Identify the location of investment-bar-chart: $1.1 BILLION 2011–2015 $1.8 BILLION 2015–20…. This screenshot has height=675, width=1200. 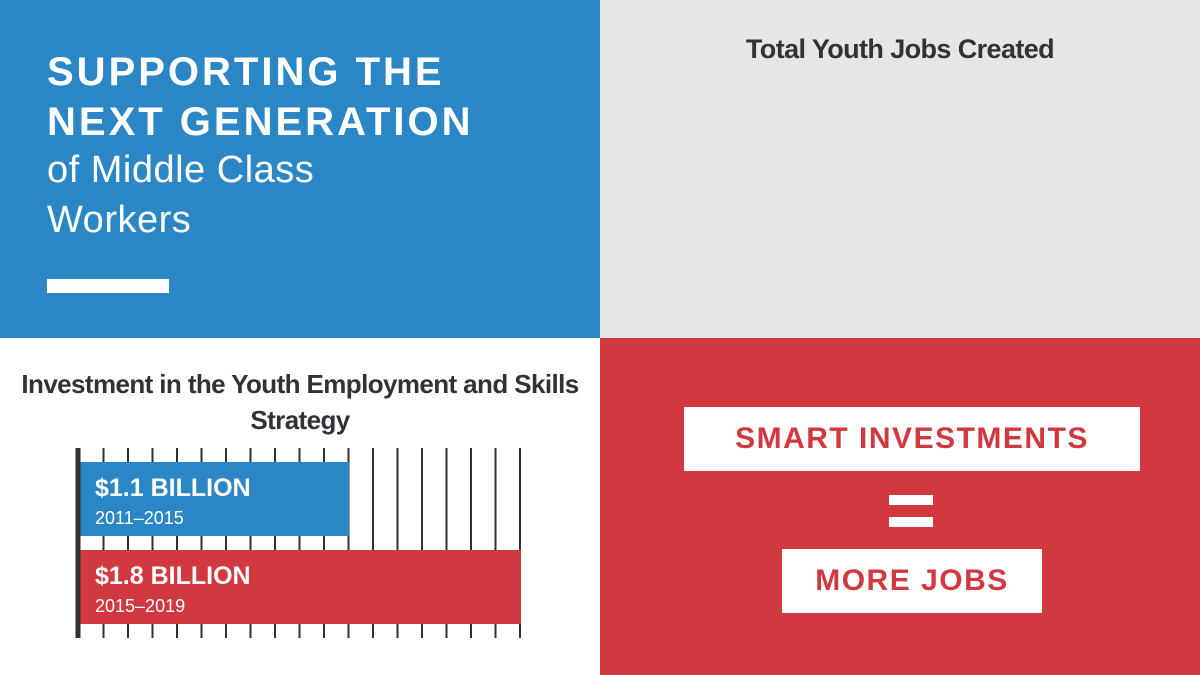
(298, 543).